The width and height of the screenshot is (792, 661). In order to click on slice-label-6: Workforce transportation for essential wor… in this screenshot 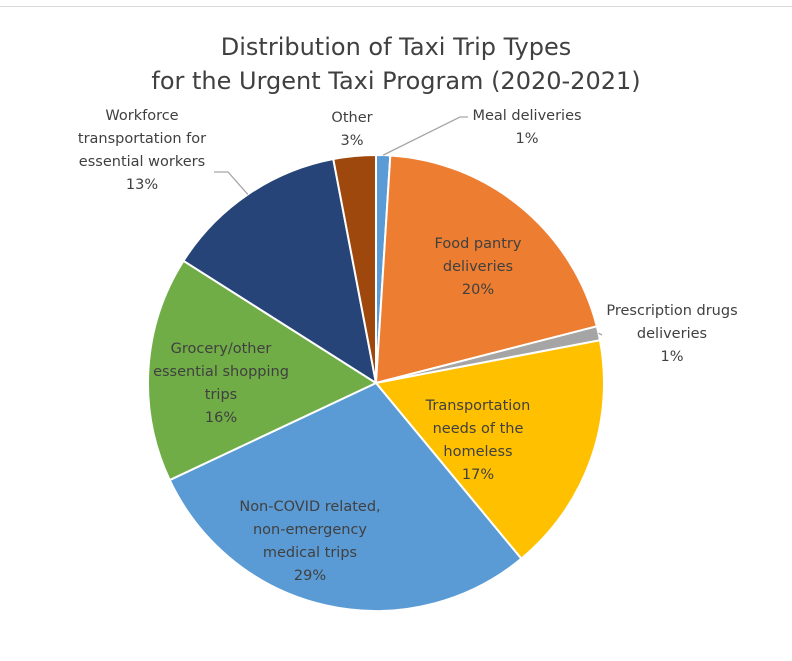, I will do `click(142, 150)`.